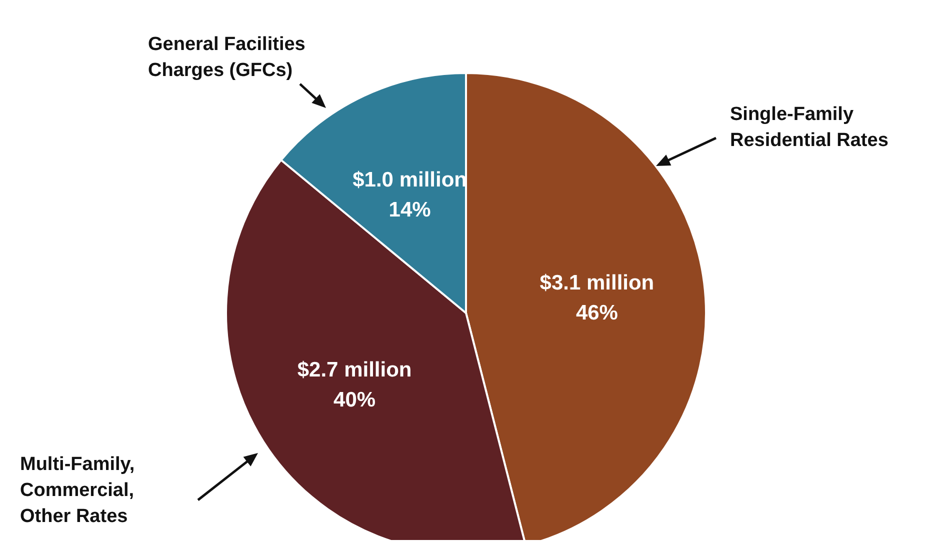 The height and width of the screenshot is (548, 930). What do you see at coordinates (409, 195) in the screenshot?
I see `data-label: $1.0 million 14%` at bounding box center [409, 195].